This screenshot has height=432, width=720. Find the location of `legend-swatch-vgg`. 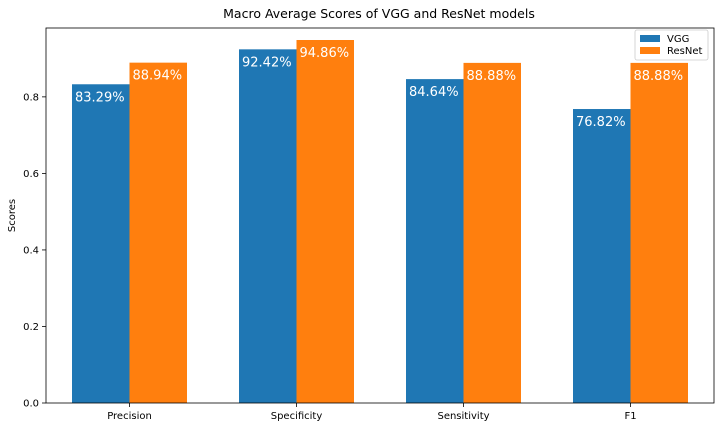

legend-swatch-vgg is located at coordinates (650, 38).